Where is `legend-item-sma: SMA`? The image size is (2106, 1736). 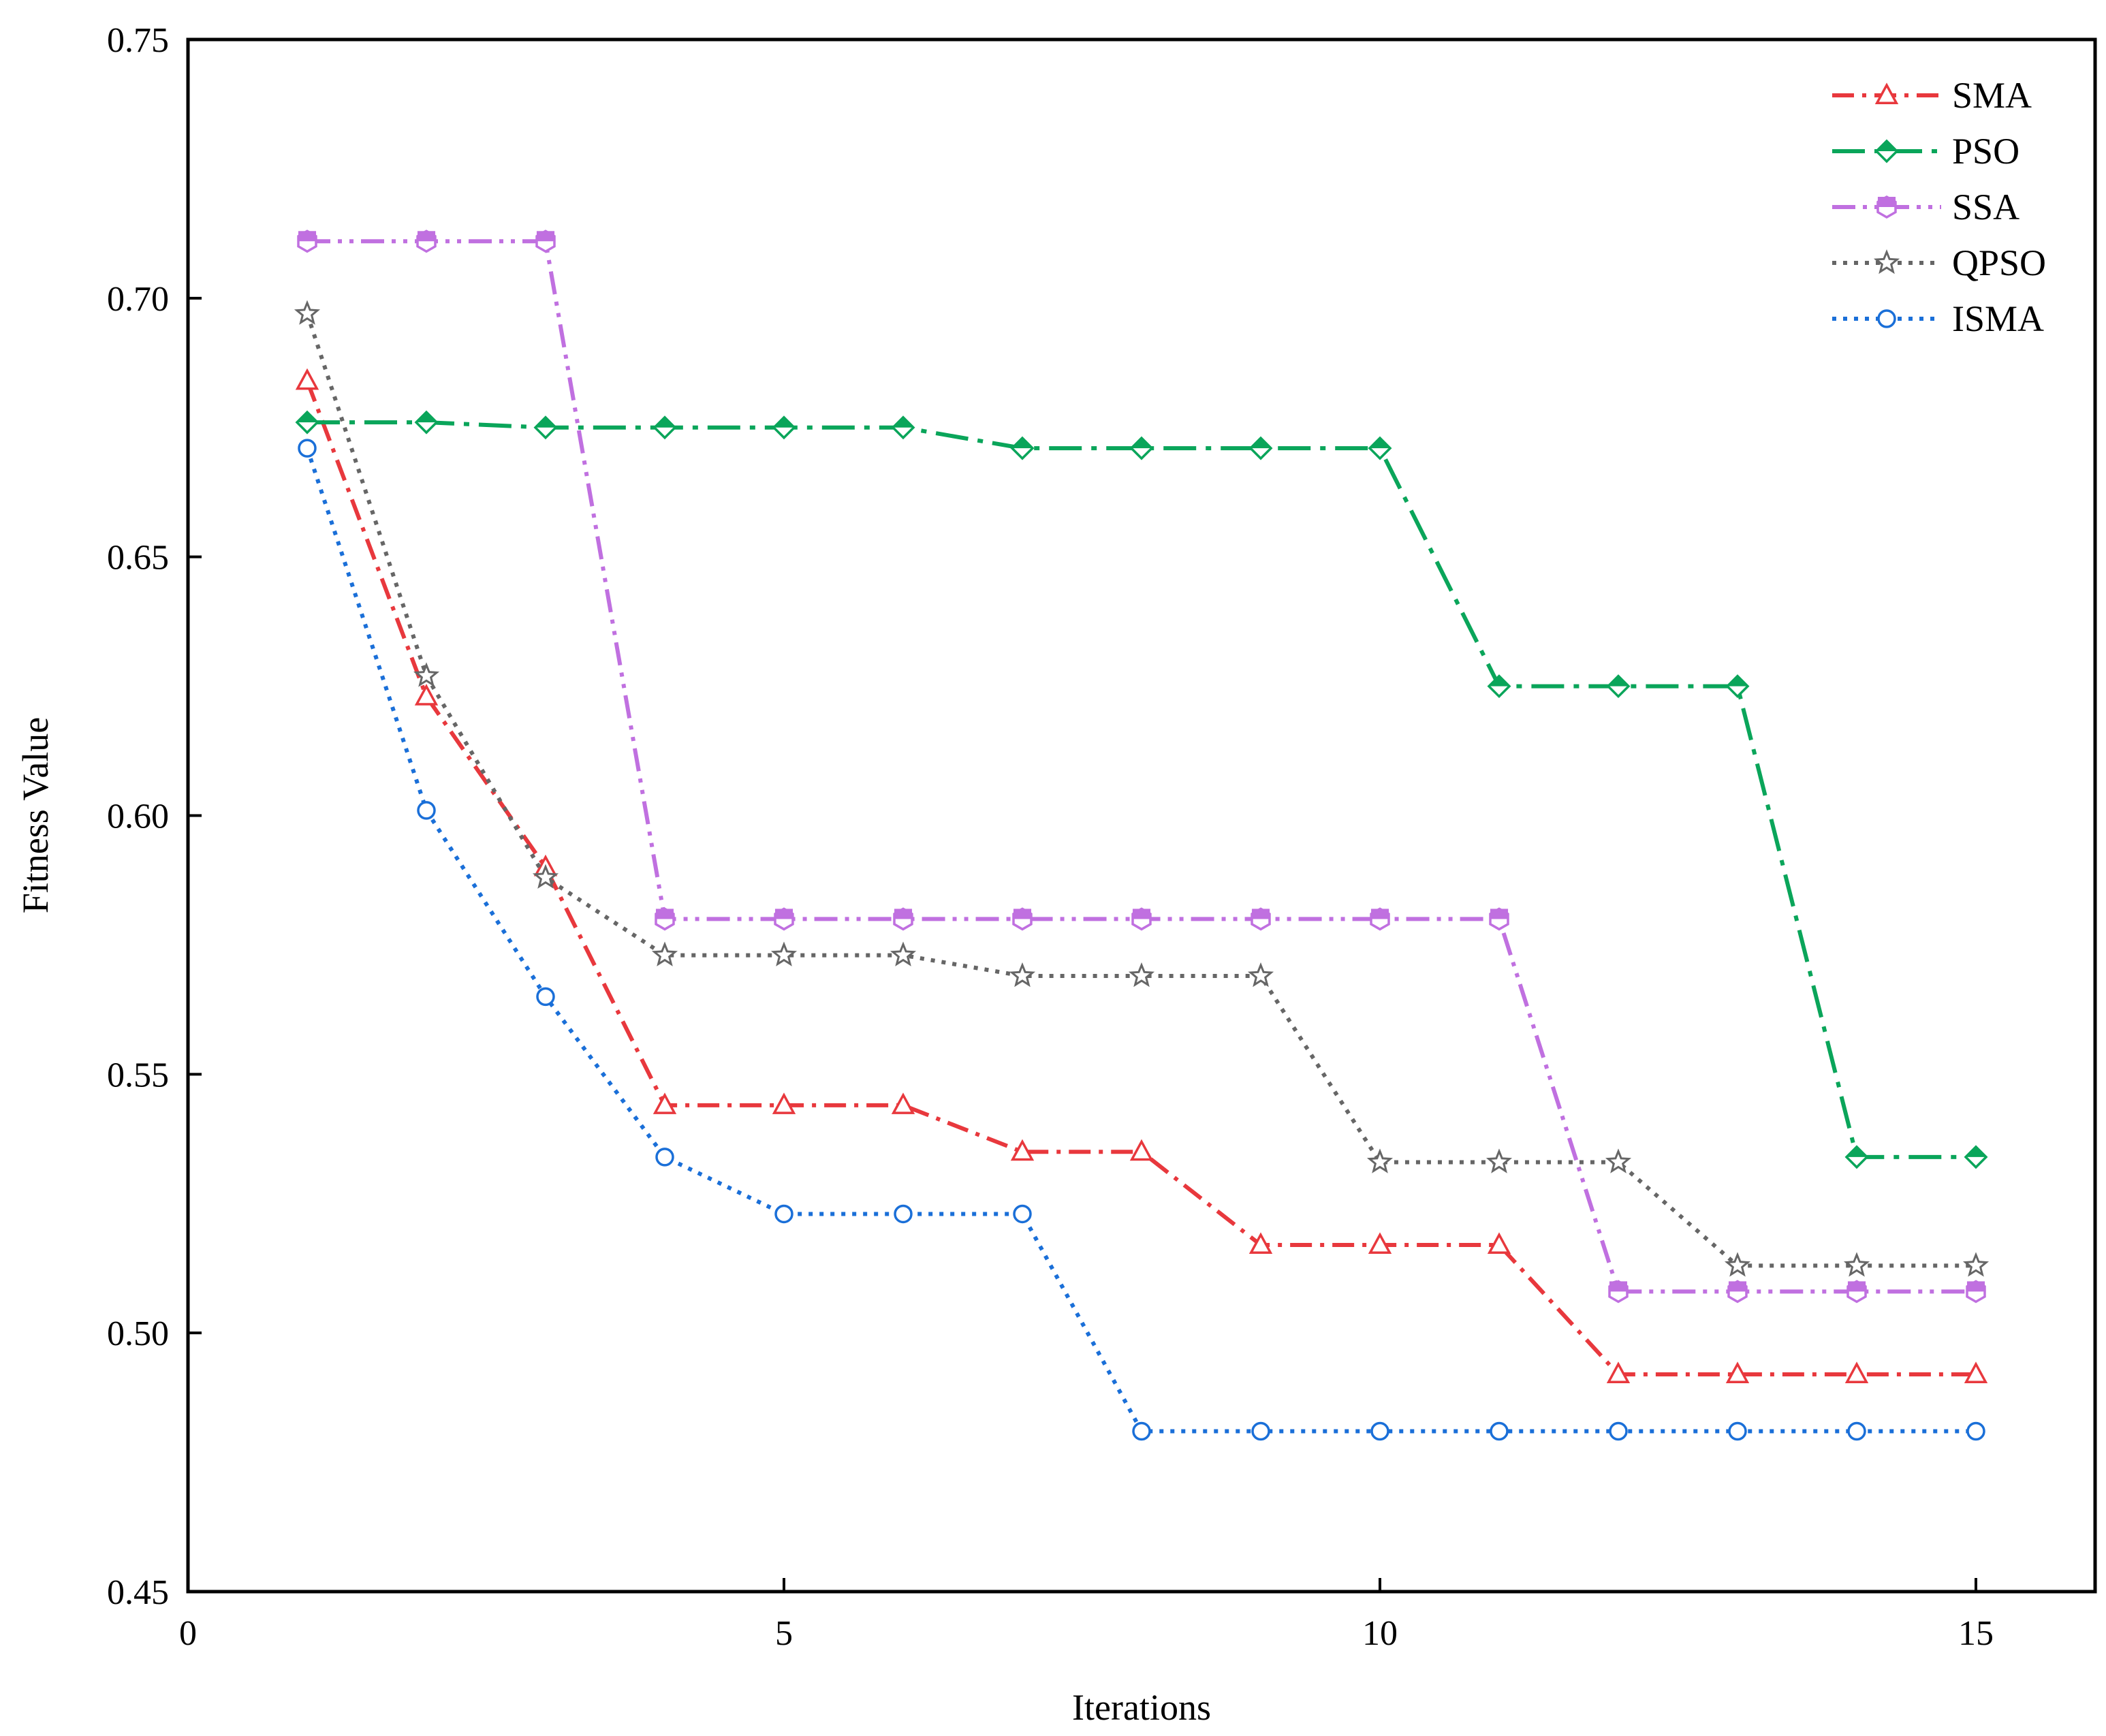 legend-item-sma: SMA is located at coordinates (1932, 95).